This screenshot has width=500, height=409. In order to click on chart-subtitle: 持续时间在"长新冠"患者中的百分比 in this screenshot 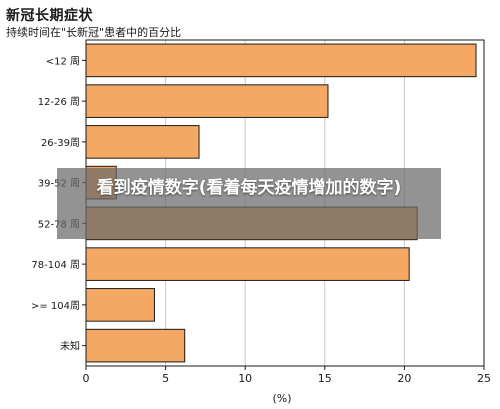, I will do `click(94, 32)`.